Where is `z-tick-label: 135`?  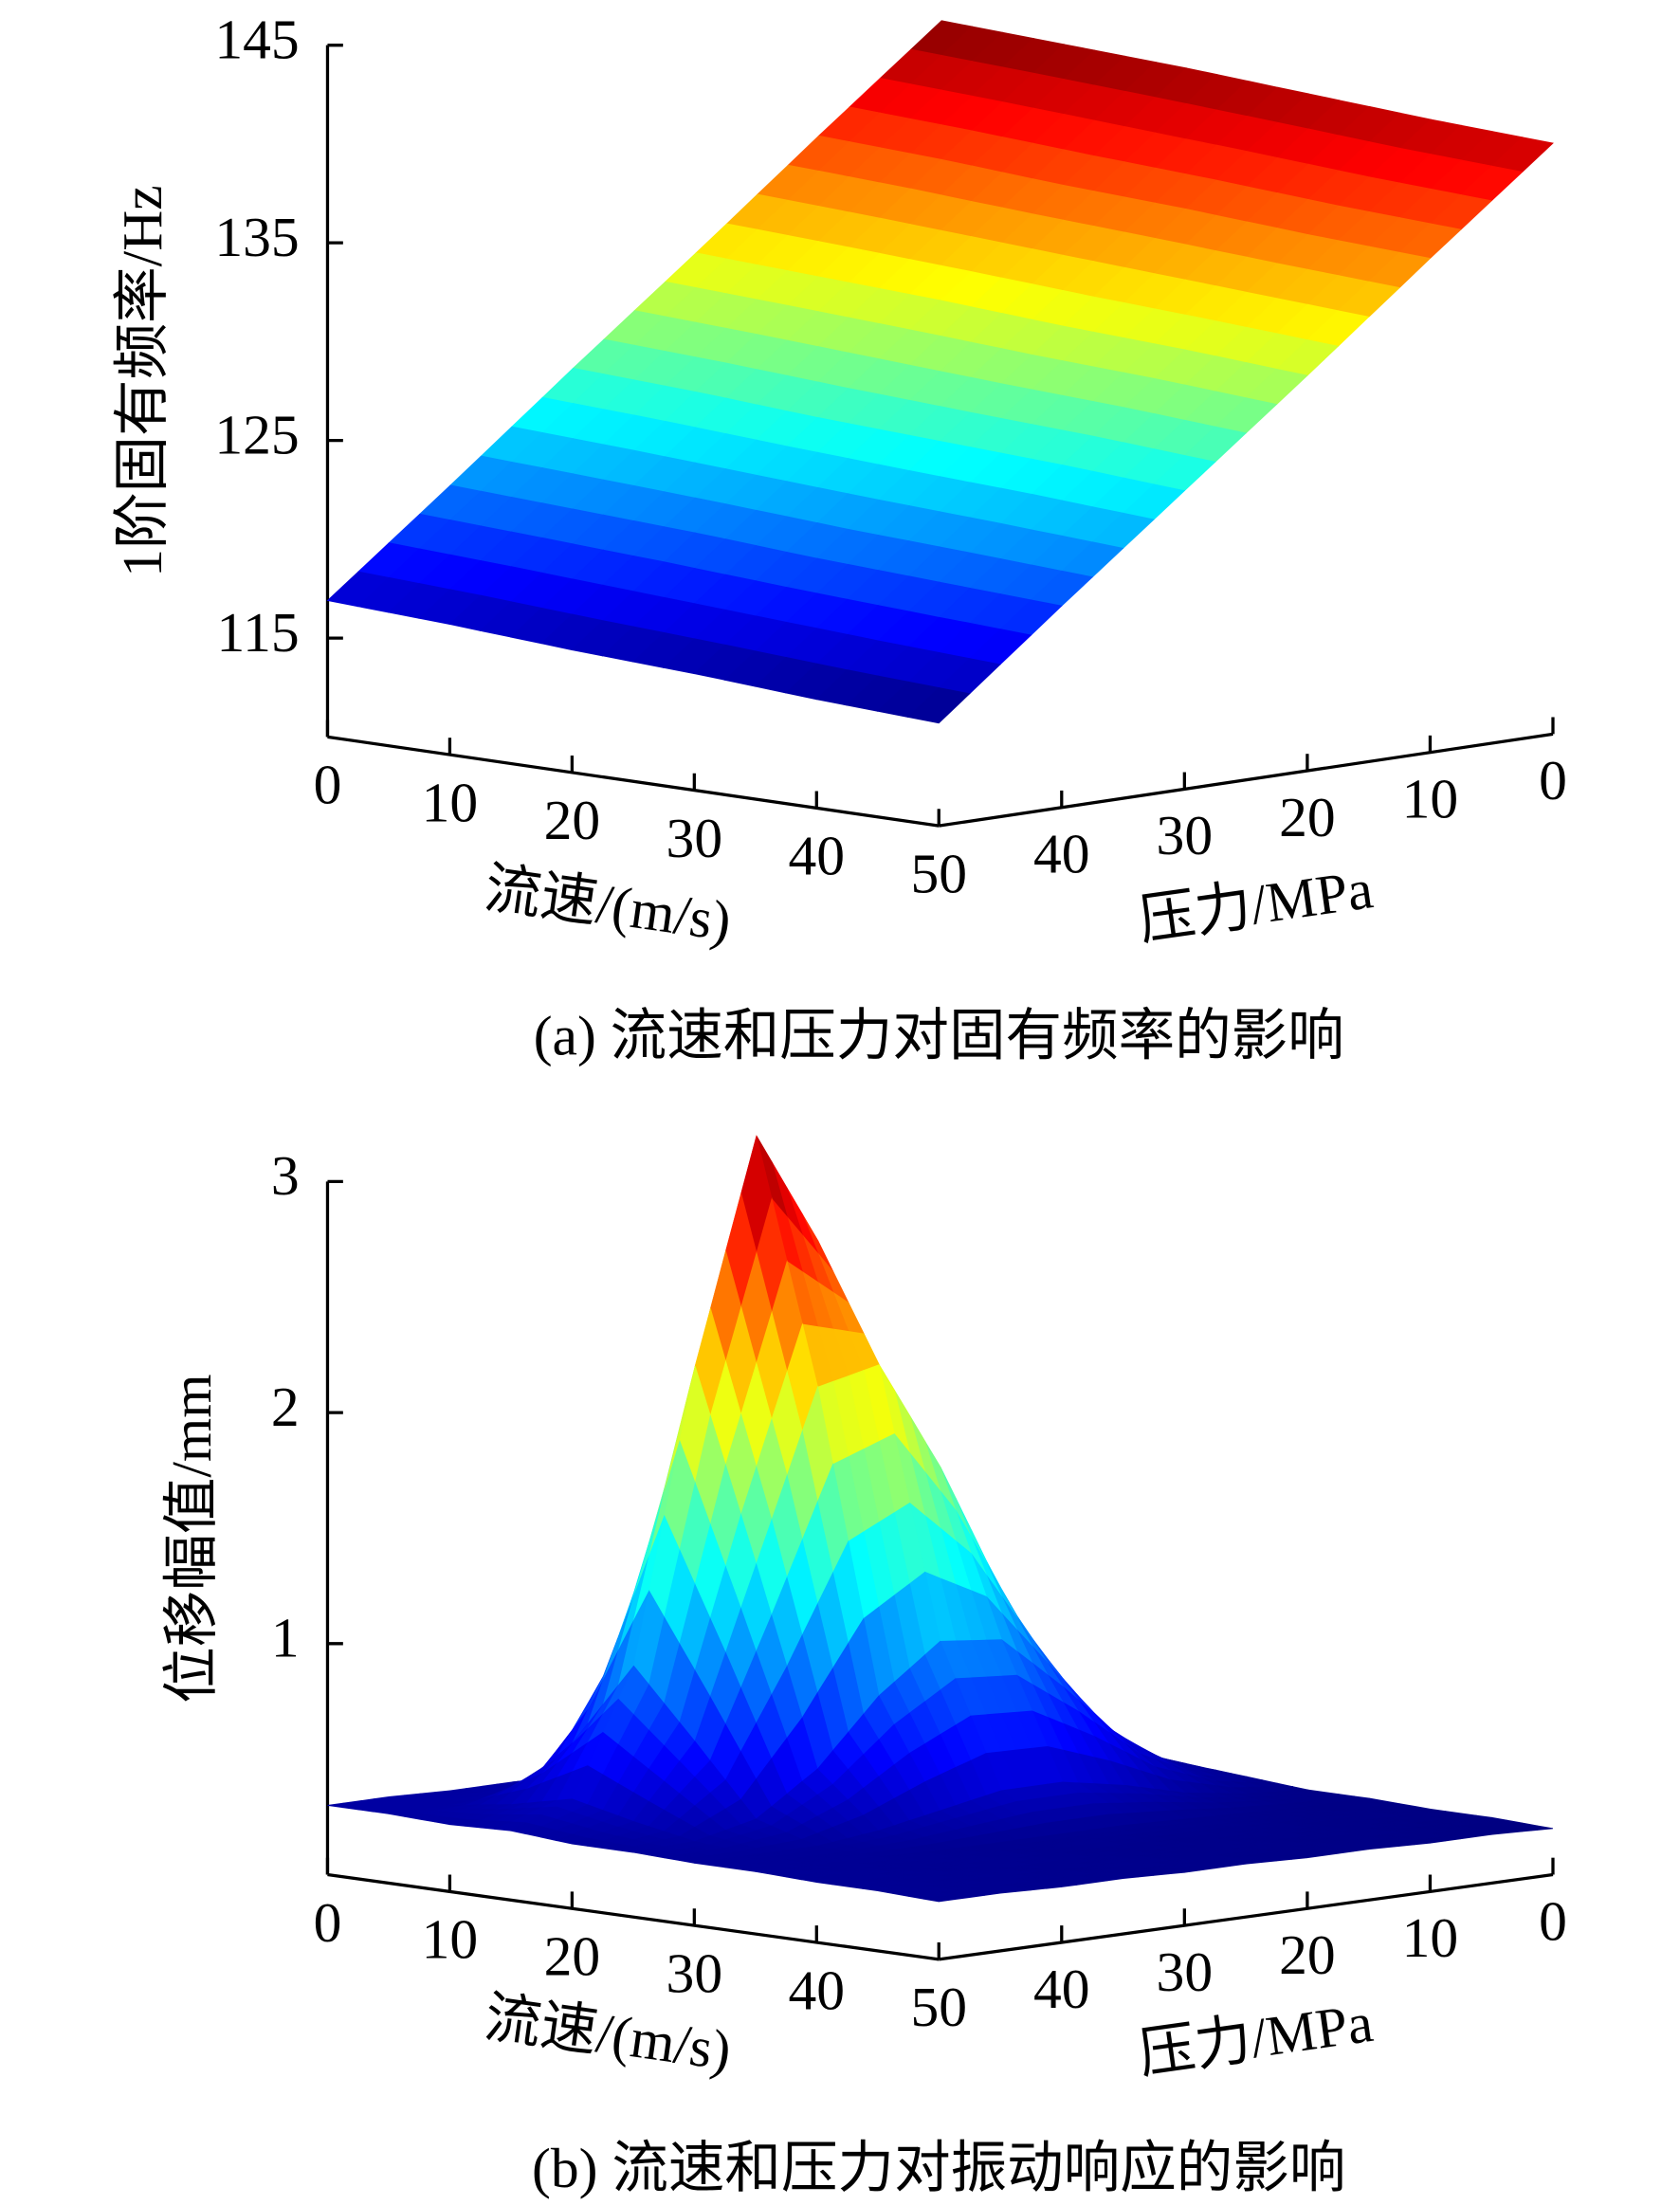 z-tick-label: 135 is located at coordinates (256, 237).